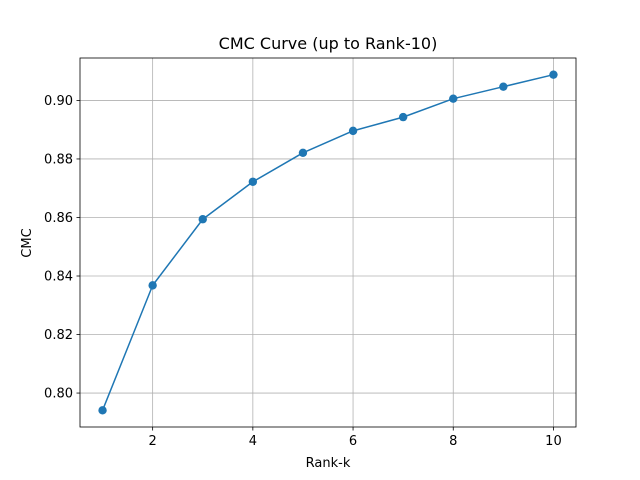 This screenshot has height=480, width=640. What do you see at coordinates (553, 441) in the screenshot?
I see `x-tick-label: 10` at bounding box center [553, 441].